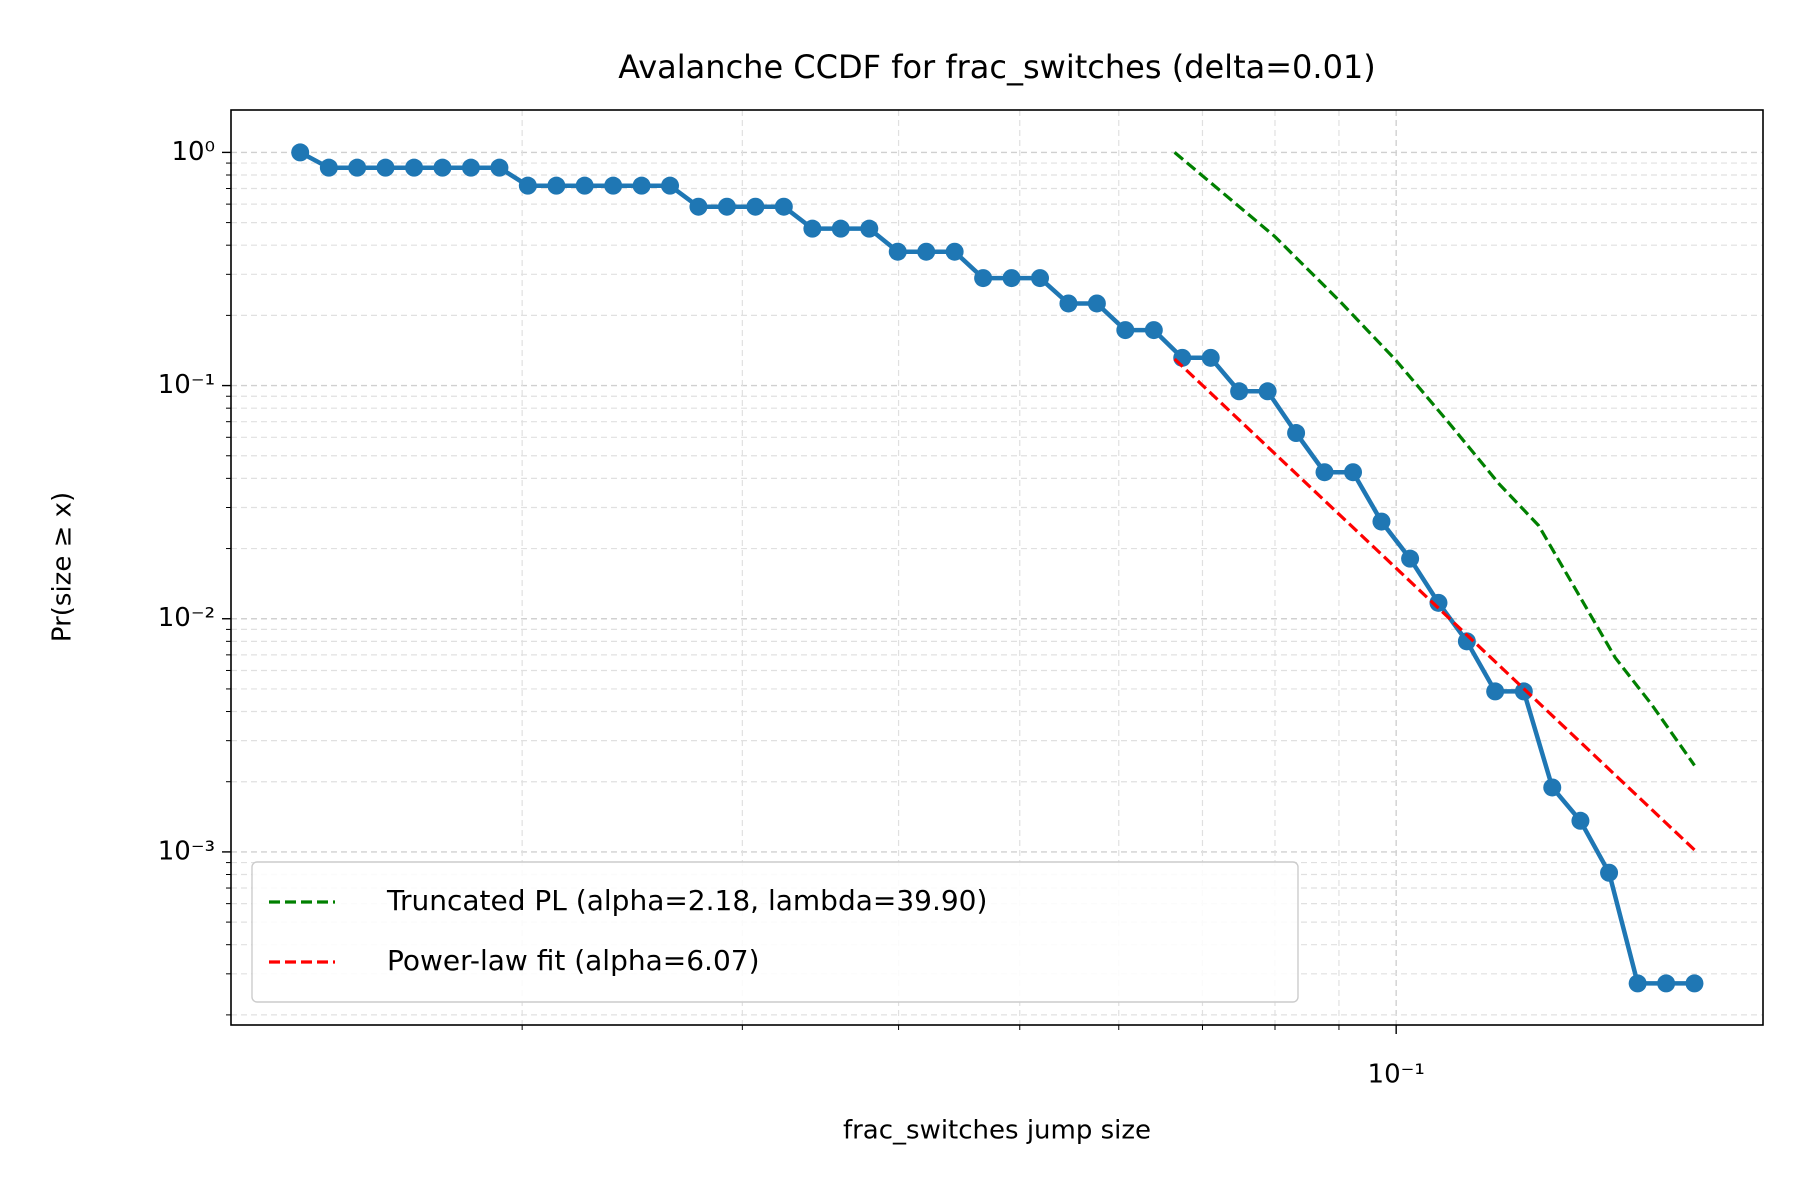  I want to click on y-tick-label: 10⁻², so click(186, 618).